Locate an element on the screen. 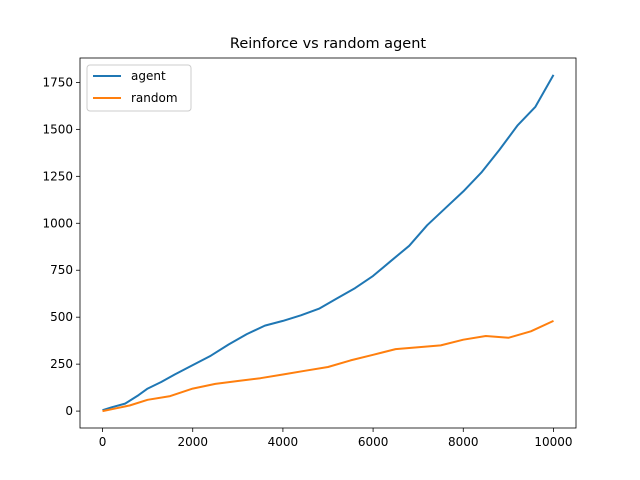 This screenshot has height=480, width=640. x-tick-label: 0 is located at coordinates (103, 442).